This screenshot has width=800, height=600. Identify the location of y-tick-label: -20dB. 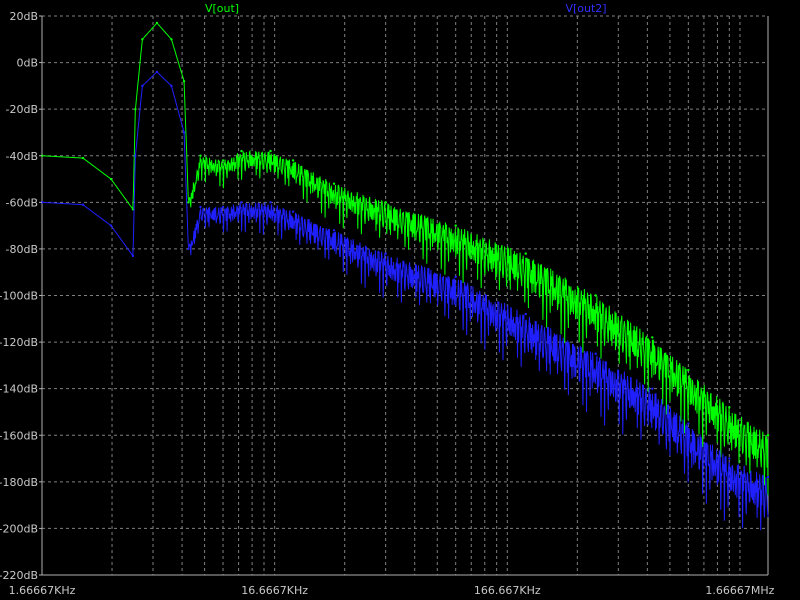
(22, 109).